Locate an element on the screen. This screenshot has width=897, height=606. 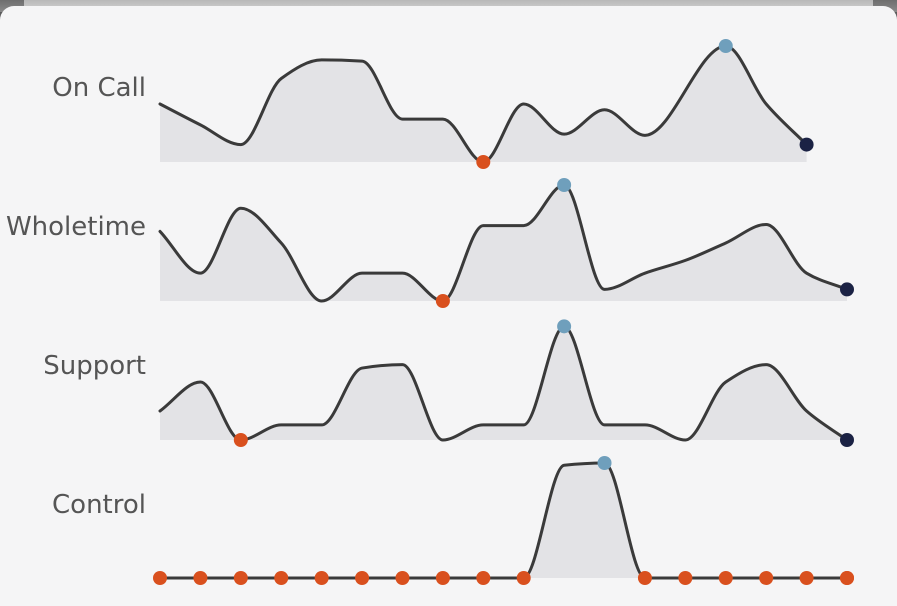
series-line is located at coordinates (483, 104).